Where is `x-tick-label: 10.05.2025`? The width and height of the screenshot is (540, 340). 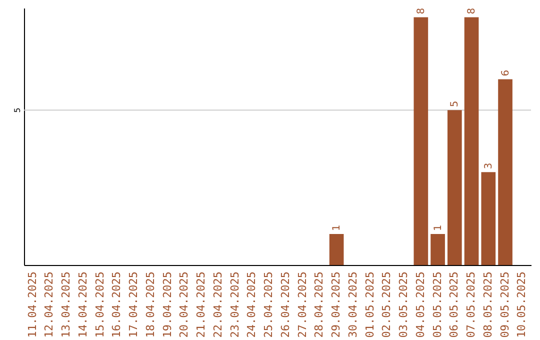
x-tick-label: 10.05.2025 is located at coordinates (521, 305).